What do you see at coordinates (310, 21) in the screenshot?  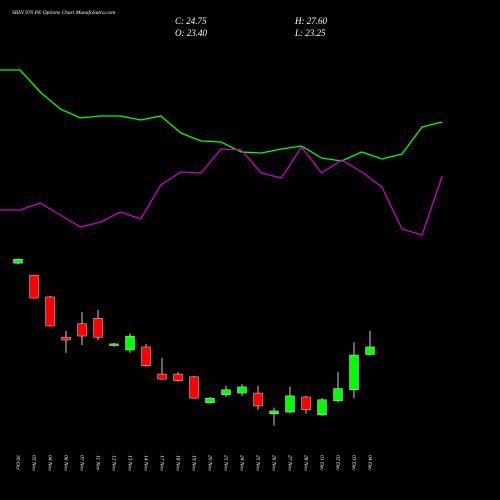 I see `header-high: H: 27.60` at bounding box center [310, 21].